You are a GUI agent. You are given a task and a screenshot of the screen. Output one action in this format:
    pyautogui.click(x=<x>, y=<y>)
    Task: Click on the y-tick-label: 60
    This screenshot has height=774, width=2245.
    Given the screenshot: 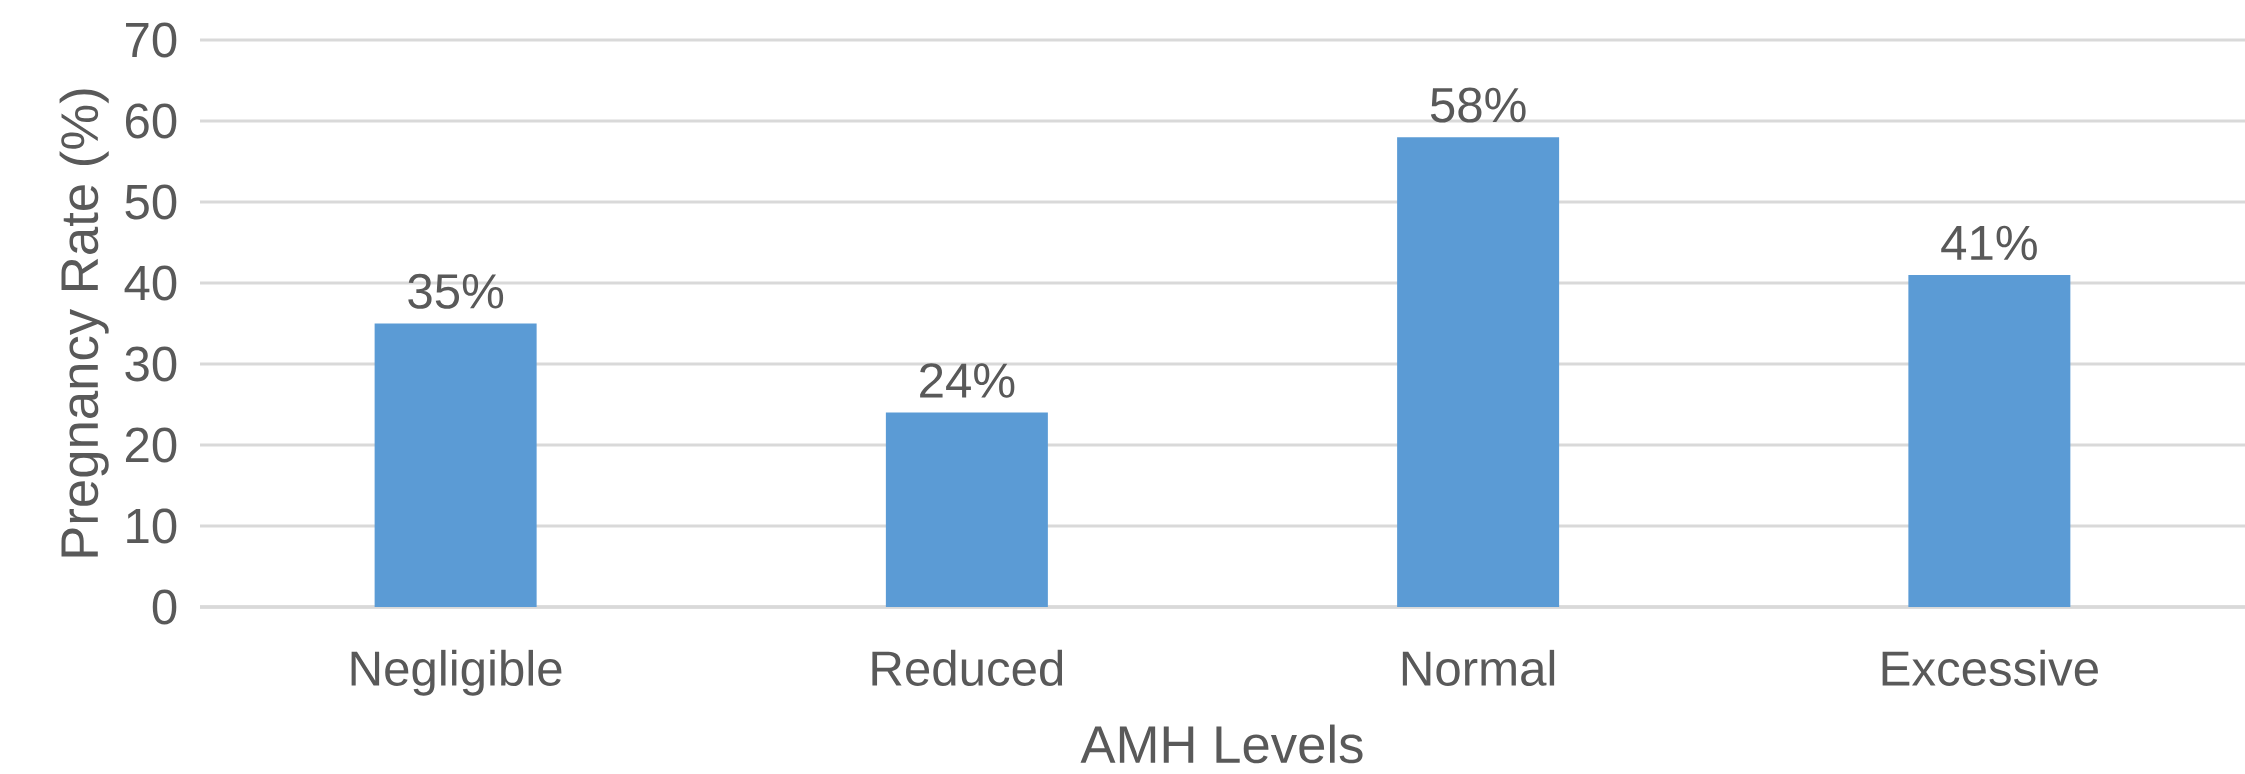 What is the action you would take?
    pyautogui.click(x=151, y=121)
    